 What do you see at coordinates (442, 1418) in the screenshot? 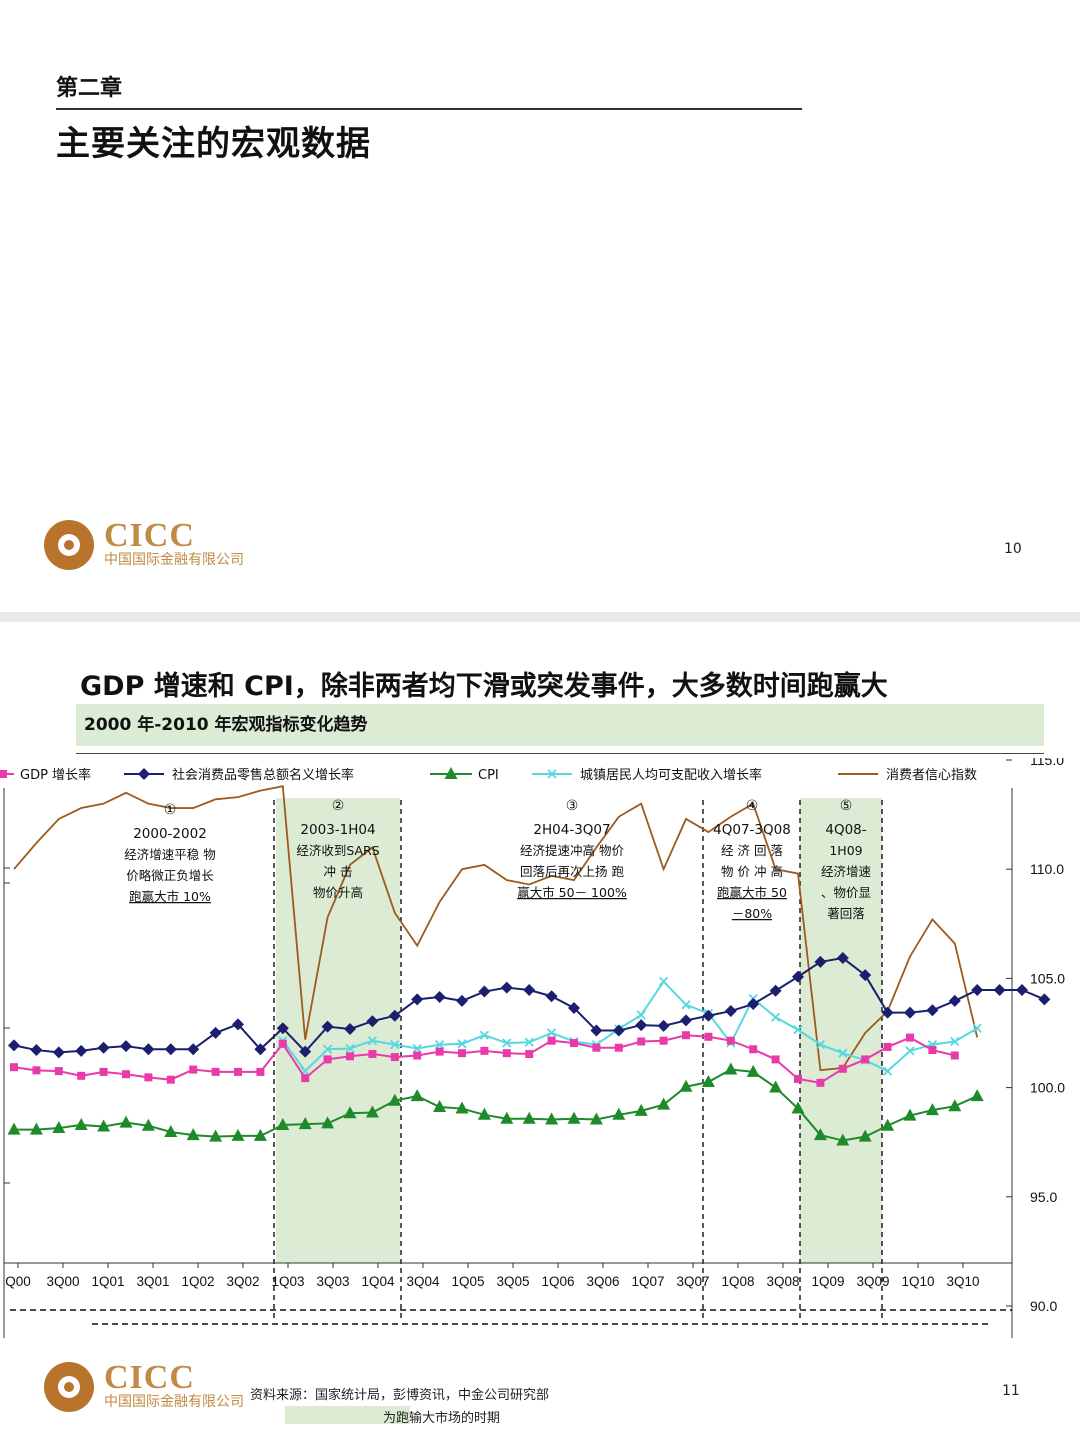
I see `shaded-period-legend-label: 为跑输大市场的时期` at bounding box center [442, 1418].